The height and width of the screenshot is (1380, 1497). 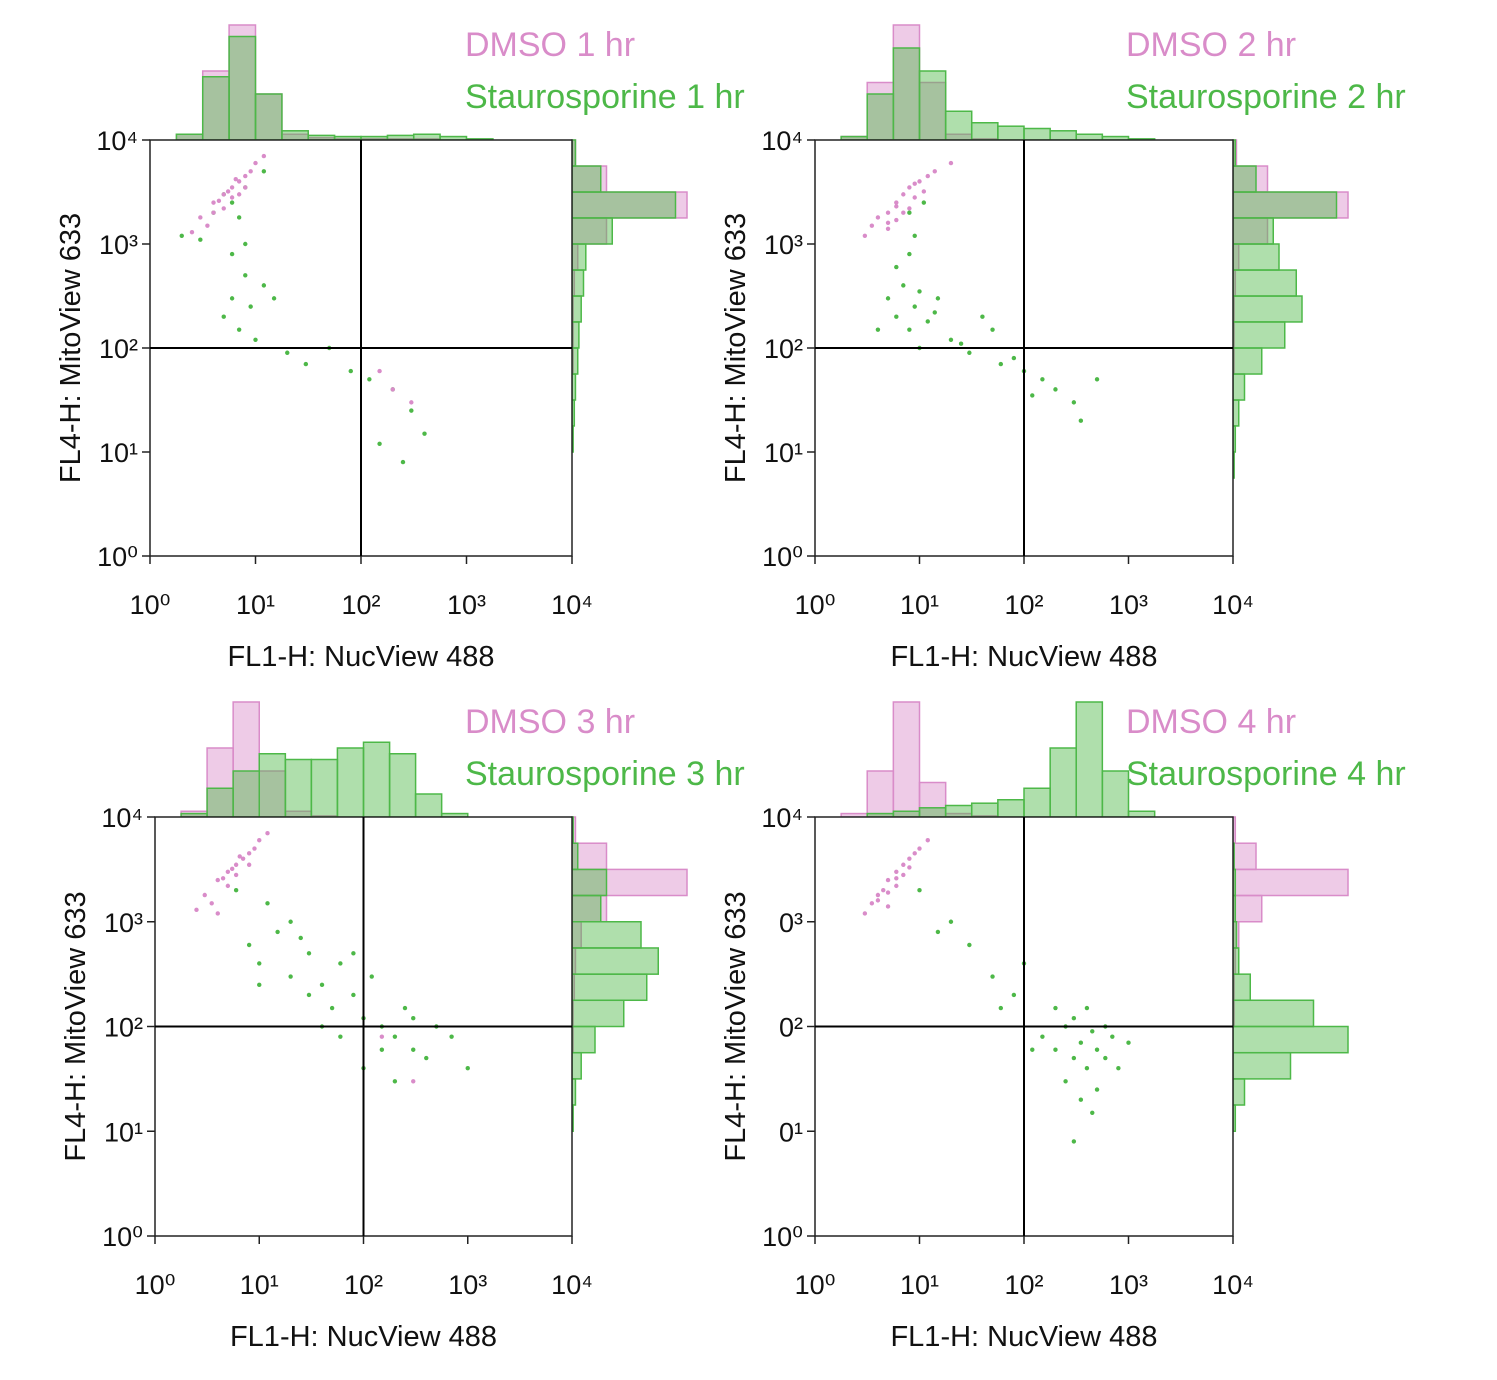 I want to click on y-tick-label: 0¹, so click(x=791, y=1132).